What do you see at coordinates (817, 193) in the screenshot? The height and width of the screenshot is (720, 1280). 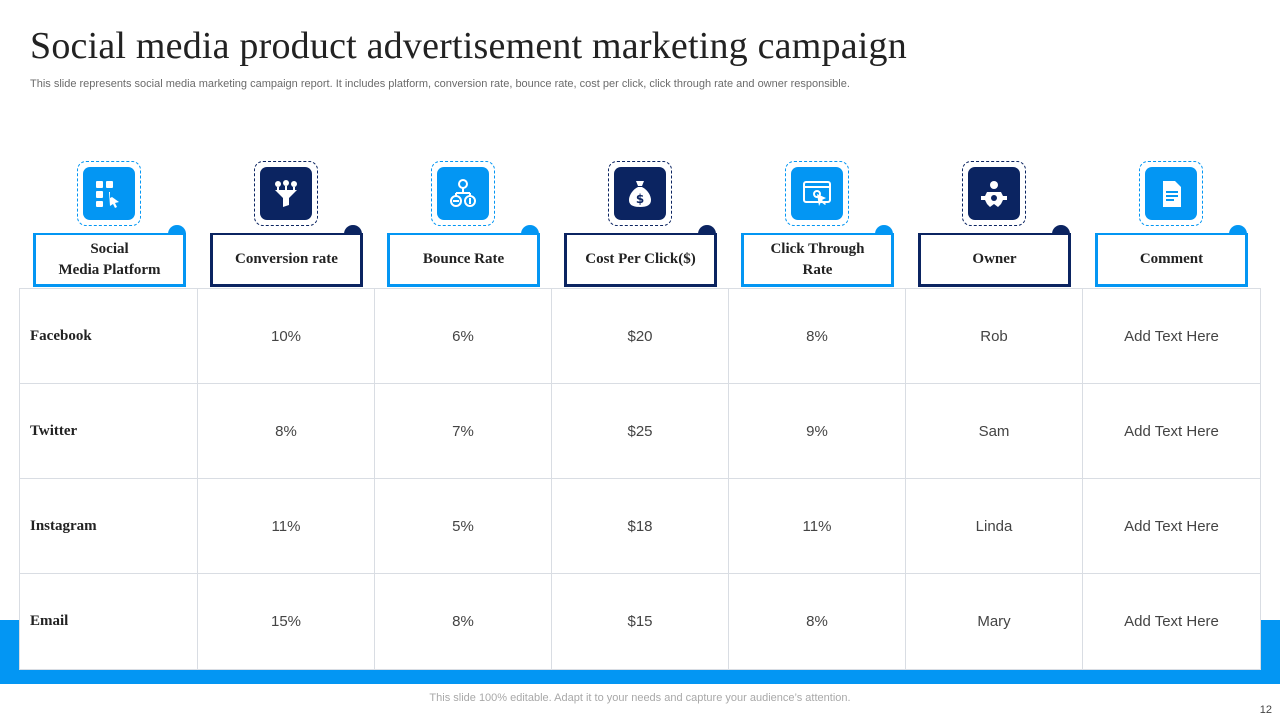 I see `browser-click-icon` at bounding box center [817, 193].